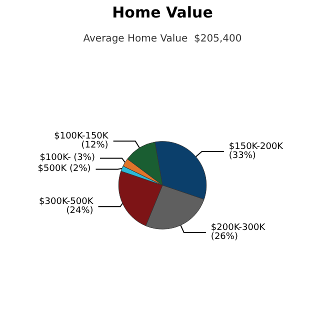 This screenshot has height=325, width=325. I want to click on chart-title: Home Value, so click(162, 13).